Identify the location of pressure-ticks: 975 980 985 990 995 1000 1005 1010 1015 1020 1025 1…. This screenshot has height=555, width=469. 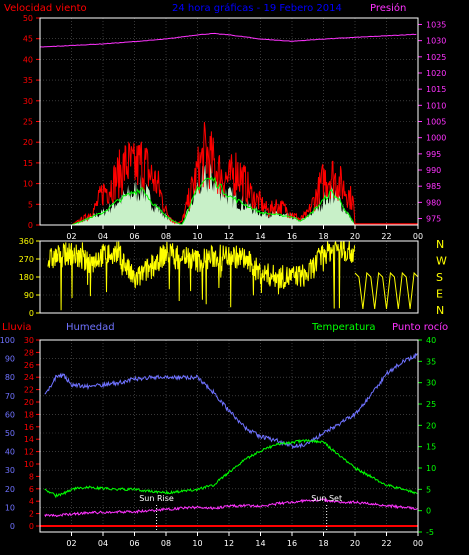
(432, 122).